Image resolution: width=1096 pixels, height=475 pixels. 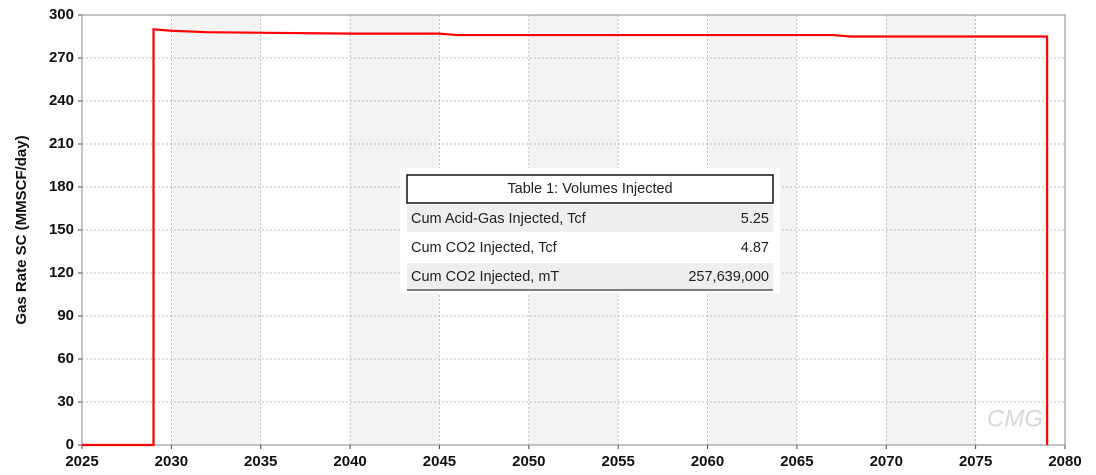 I want to click on y-tick-label: 120, so click(x=61, y=272).